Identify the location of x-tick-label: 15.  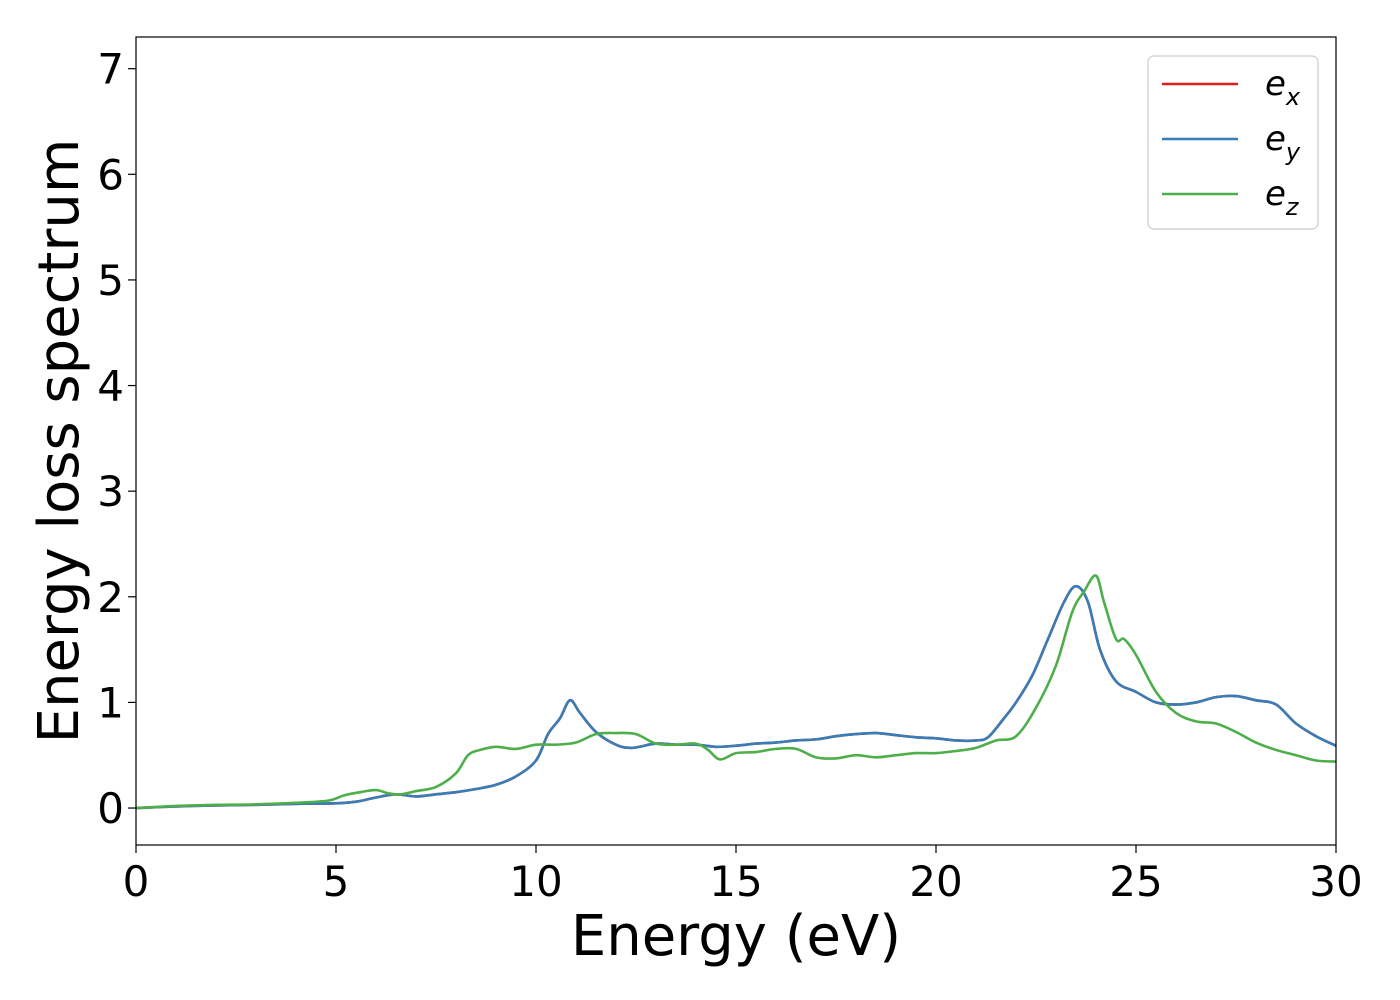
(735, 881).